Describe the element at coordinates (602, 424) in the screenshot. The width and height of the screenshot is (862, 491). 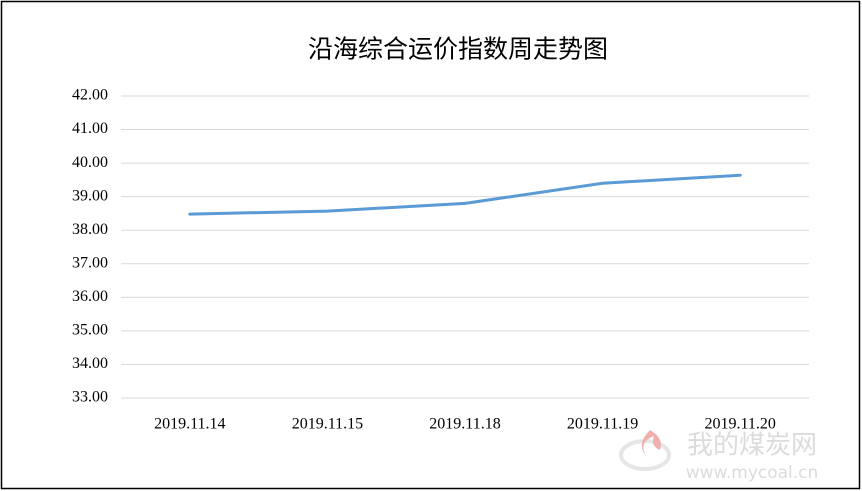
I see `x-tick-label: 2019.11.19` at that location.